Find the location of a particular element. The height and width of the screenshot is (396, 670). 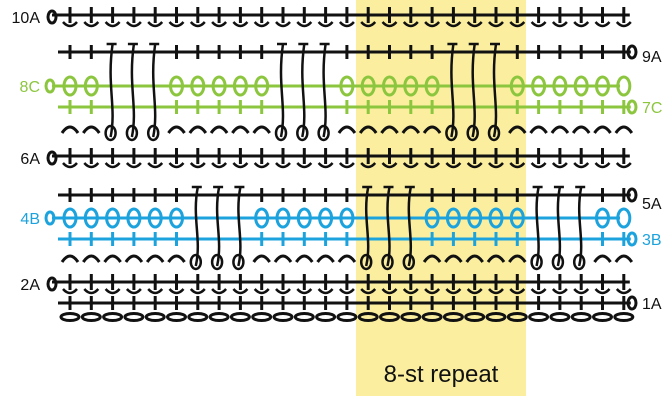

row-label-9A: 9A is located at coordinates (652, 57).